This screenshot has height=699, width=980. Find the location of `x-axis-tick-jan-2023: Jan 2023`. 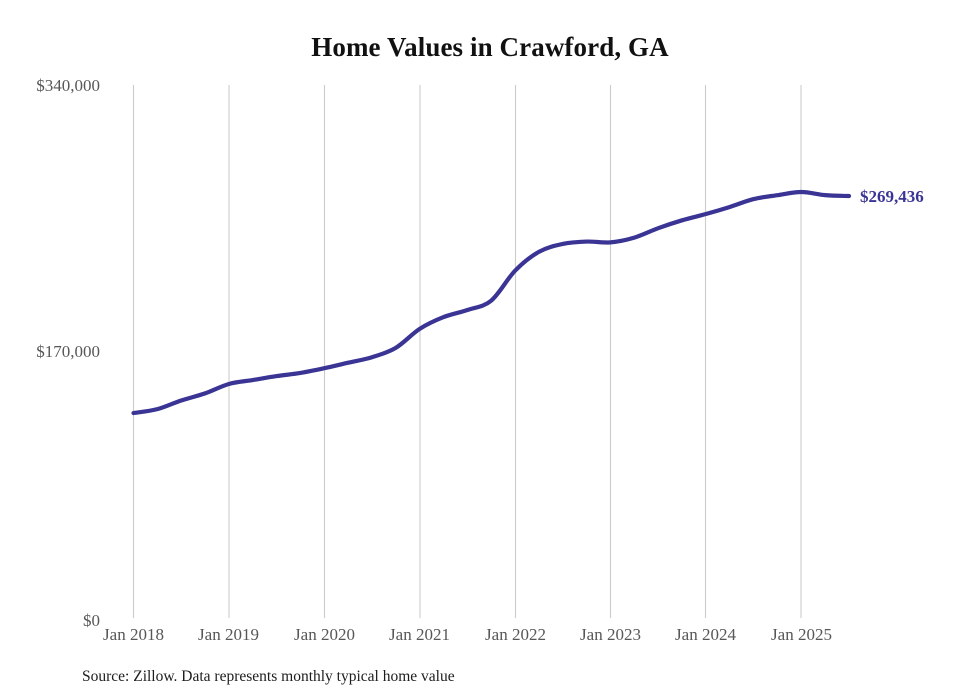

x-axis-tick-jan-2023: Jan 2023 is located at coordinates (610, 634).